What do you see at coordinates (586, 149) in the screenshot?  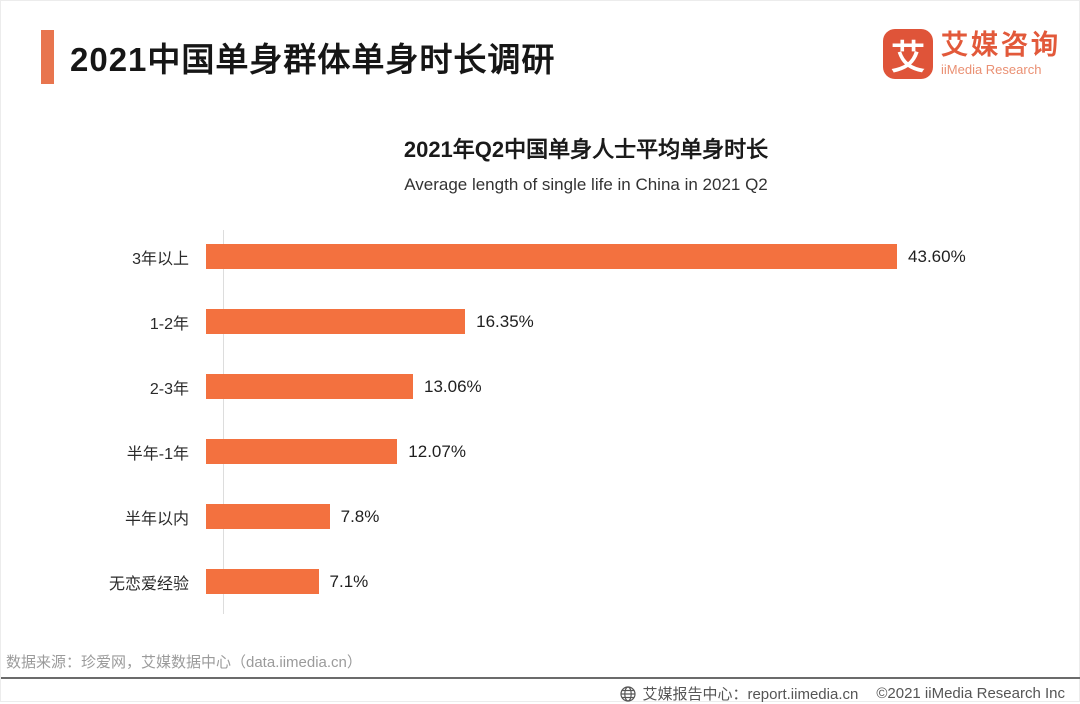 I see `chart-title: 2021年Q2中国单身人士平均单身时长` at bounding box center [586, 149].